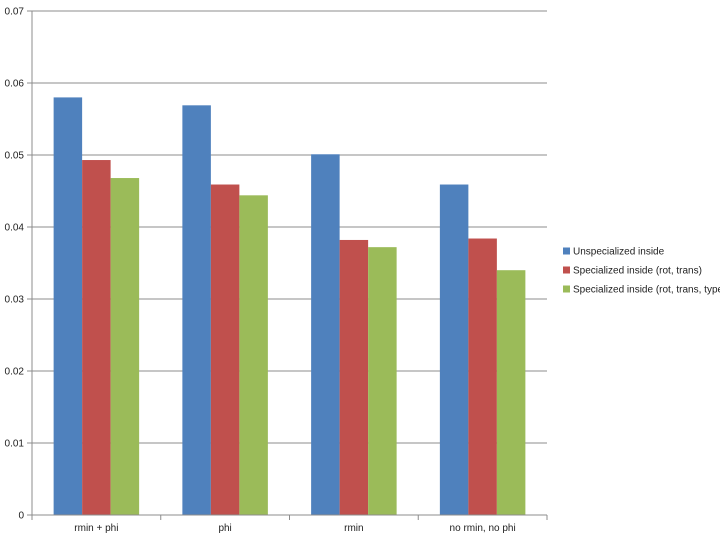 This screenshot has height=545, width=720. I want to click on y-tick-label: 0, so click(21, 516).